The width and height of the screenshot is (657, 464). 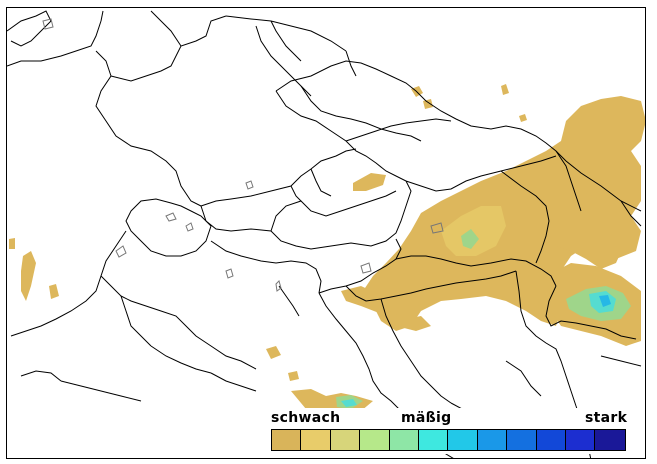 What do you see at coordinates (606, 418) in the screenshot?
I see `legend-label-strong: stark` at bounding box center [606, 418].